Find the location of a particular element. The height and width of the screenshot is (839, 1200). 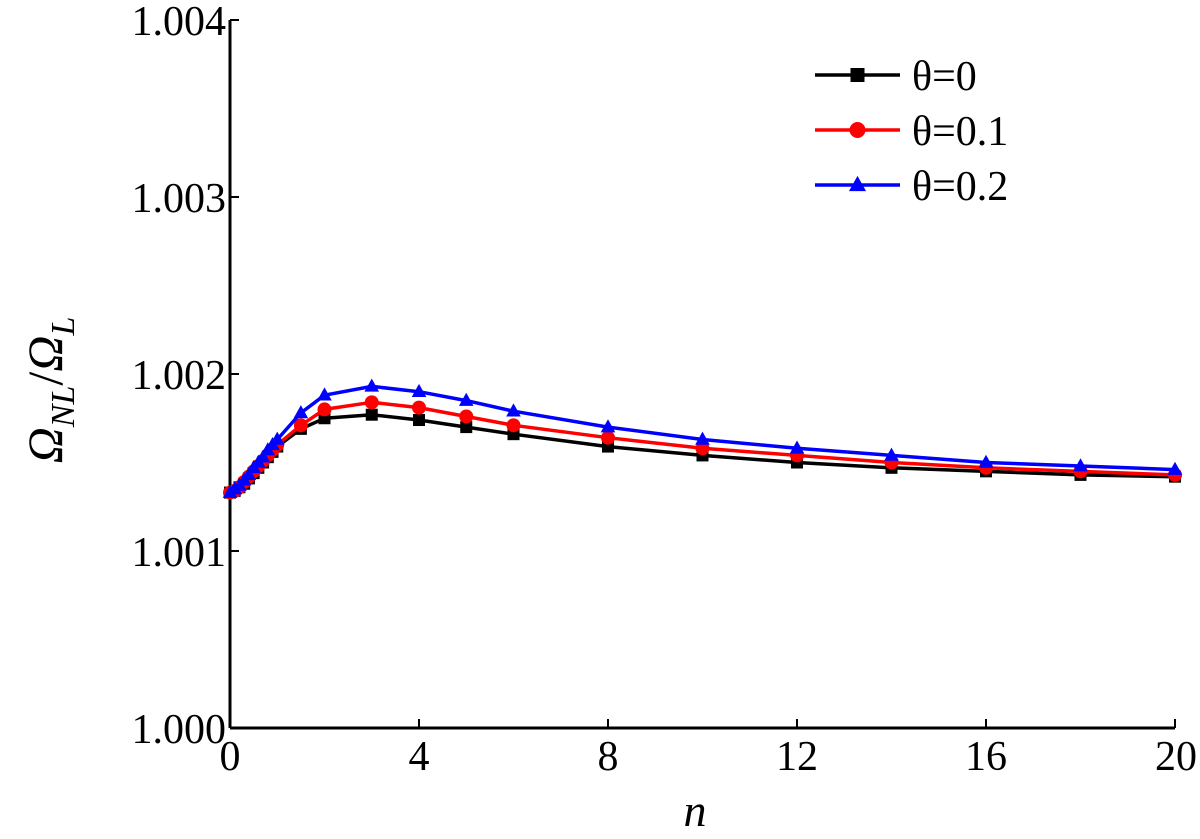

y-tick-label: 1.000 is located at coordinates (179, 730).